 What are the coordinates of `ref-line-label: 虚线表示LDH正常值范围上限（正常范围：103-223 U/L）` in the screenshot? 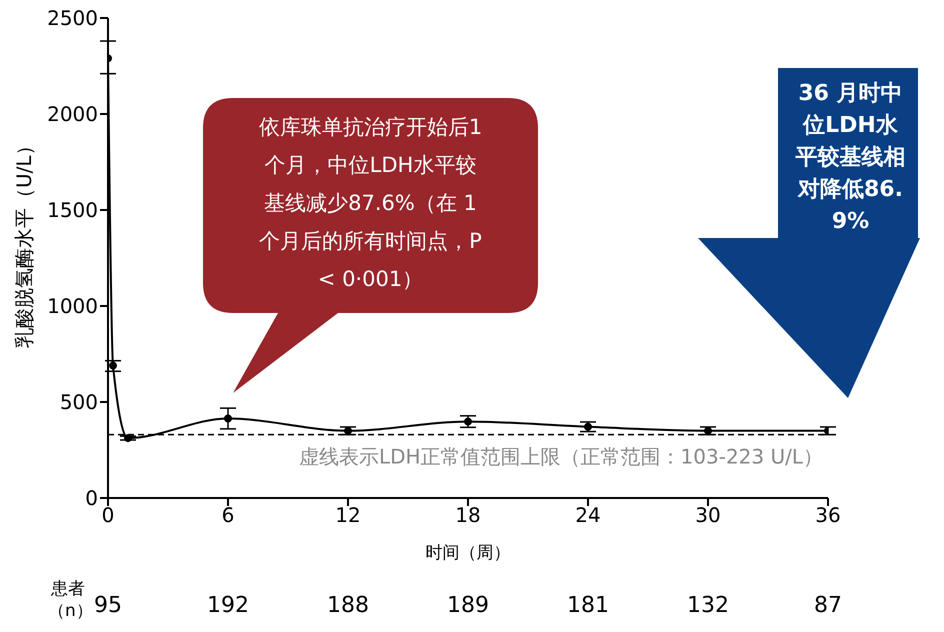 It's located at (560, 456).